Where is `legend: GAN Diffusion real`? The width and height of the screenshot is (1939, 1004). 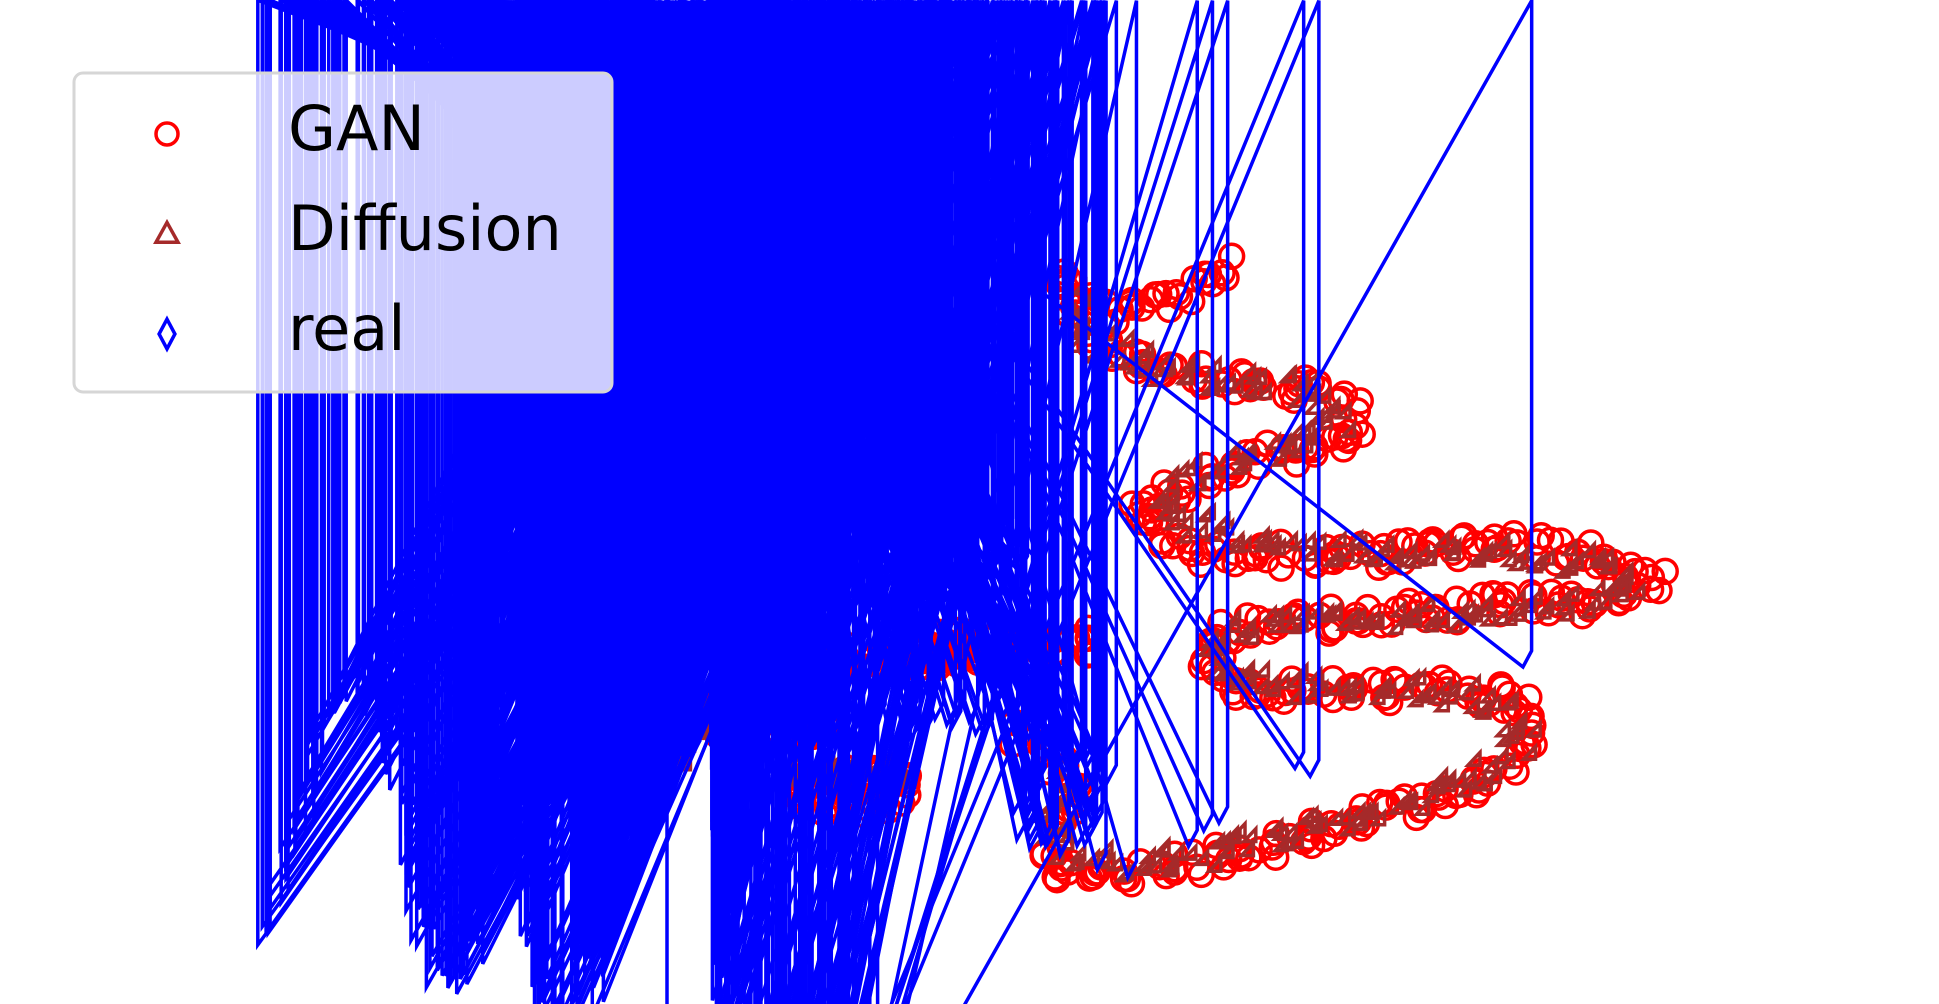
legend: GAN Diffusion real is located at coordinates (343, 232).